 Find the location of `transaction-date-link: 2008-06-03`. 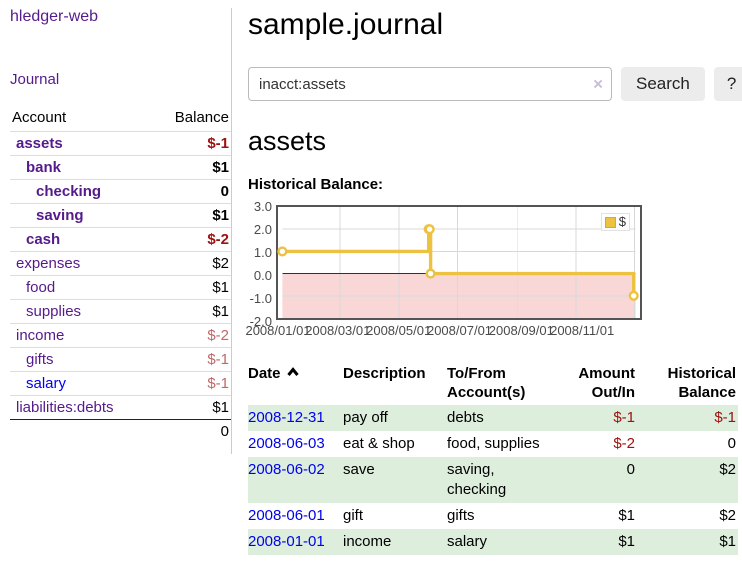

transaction-date-link: 2008-06-03 is located at coordinates (286, 443).